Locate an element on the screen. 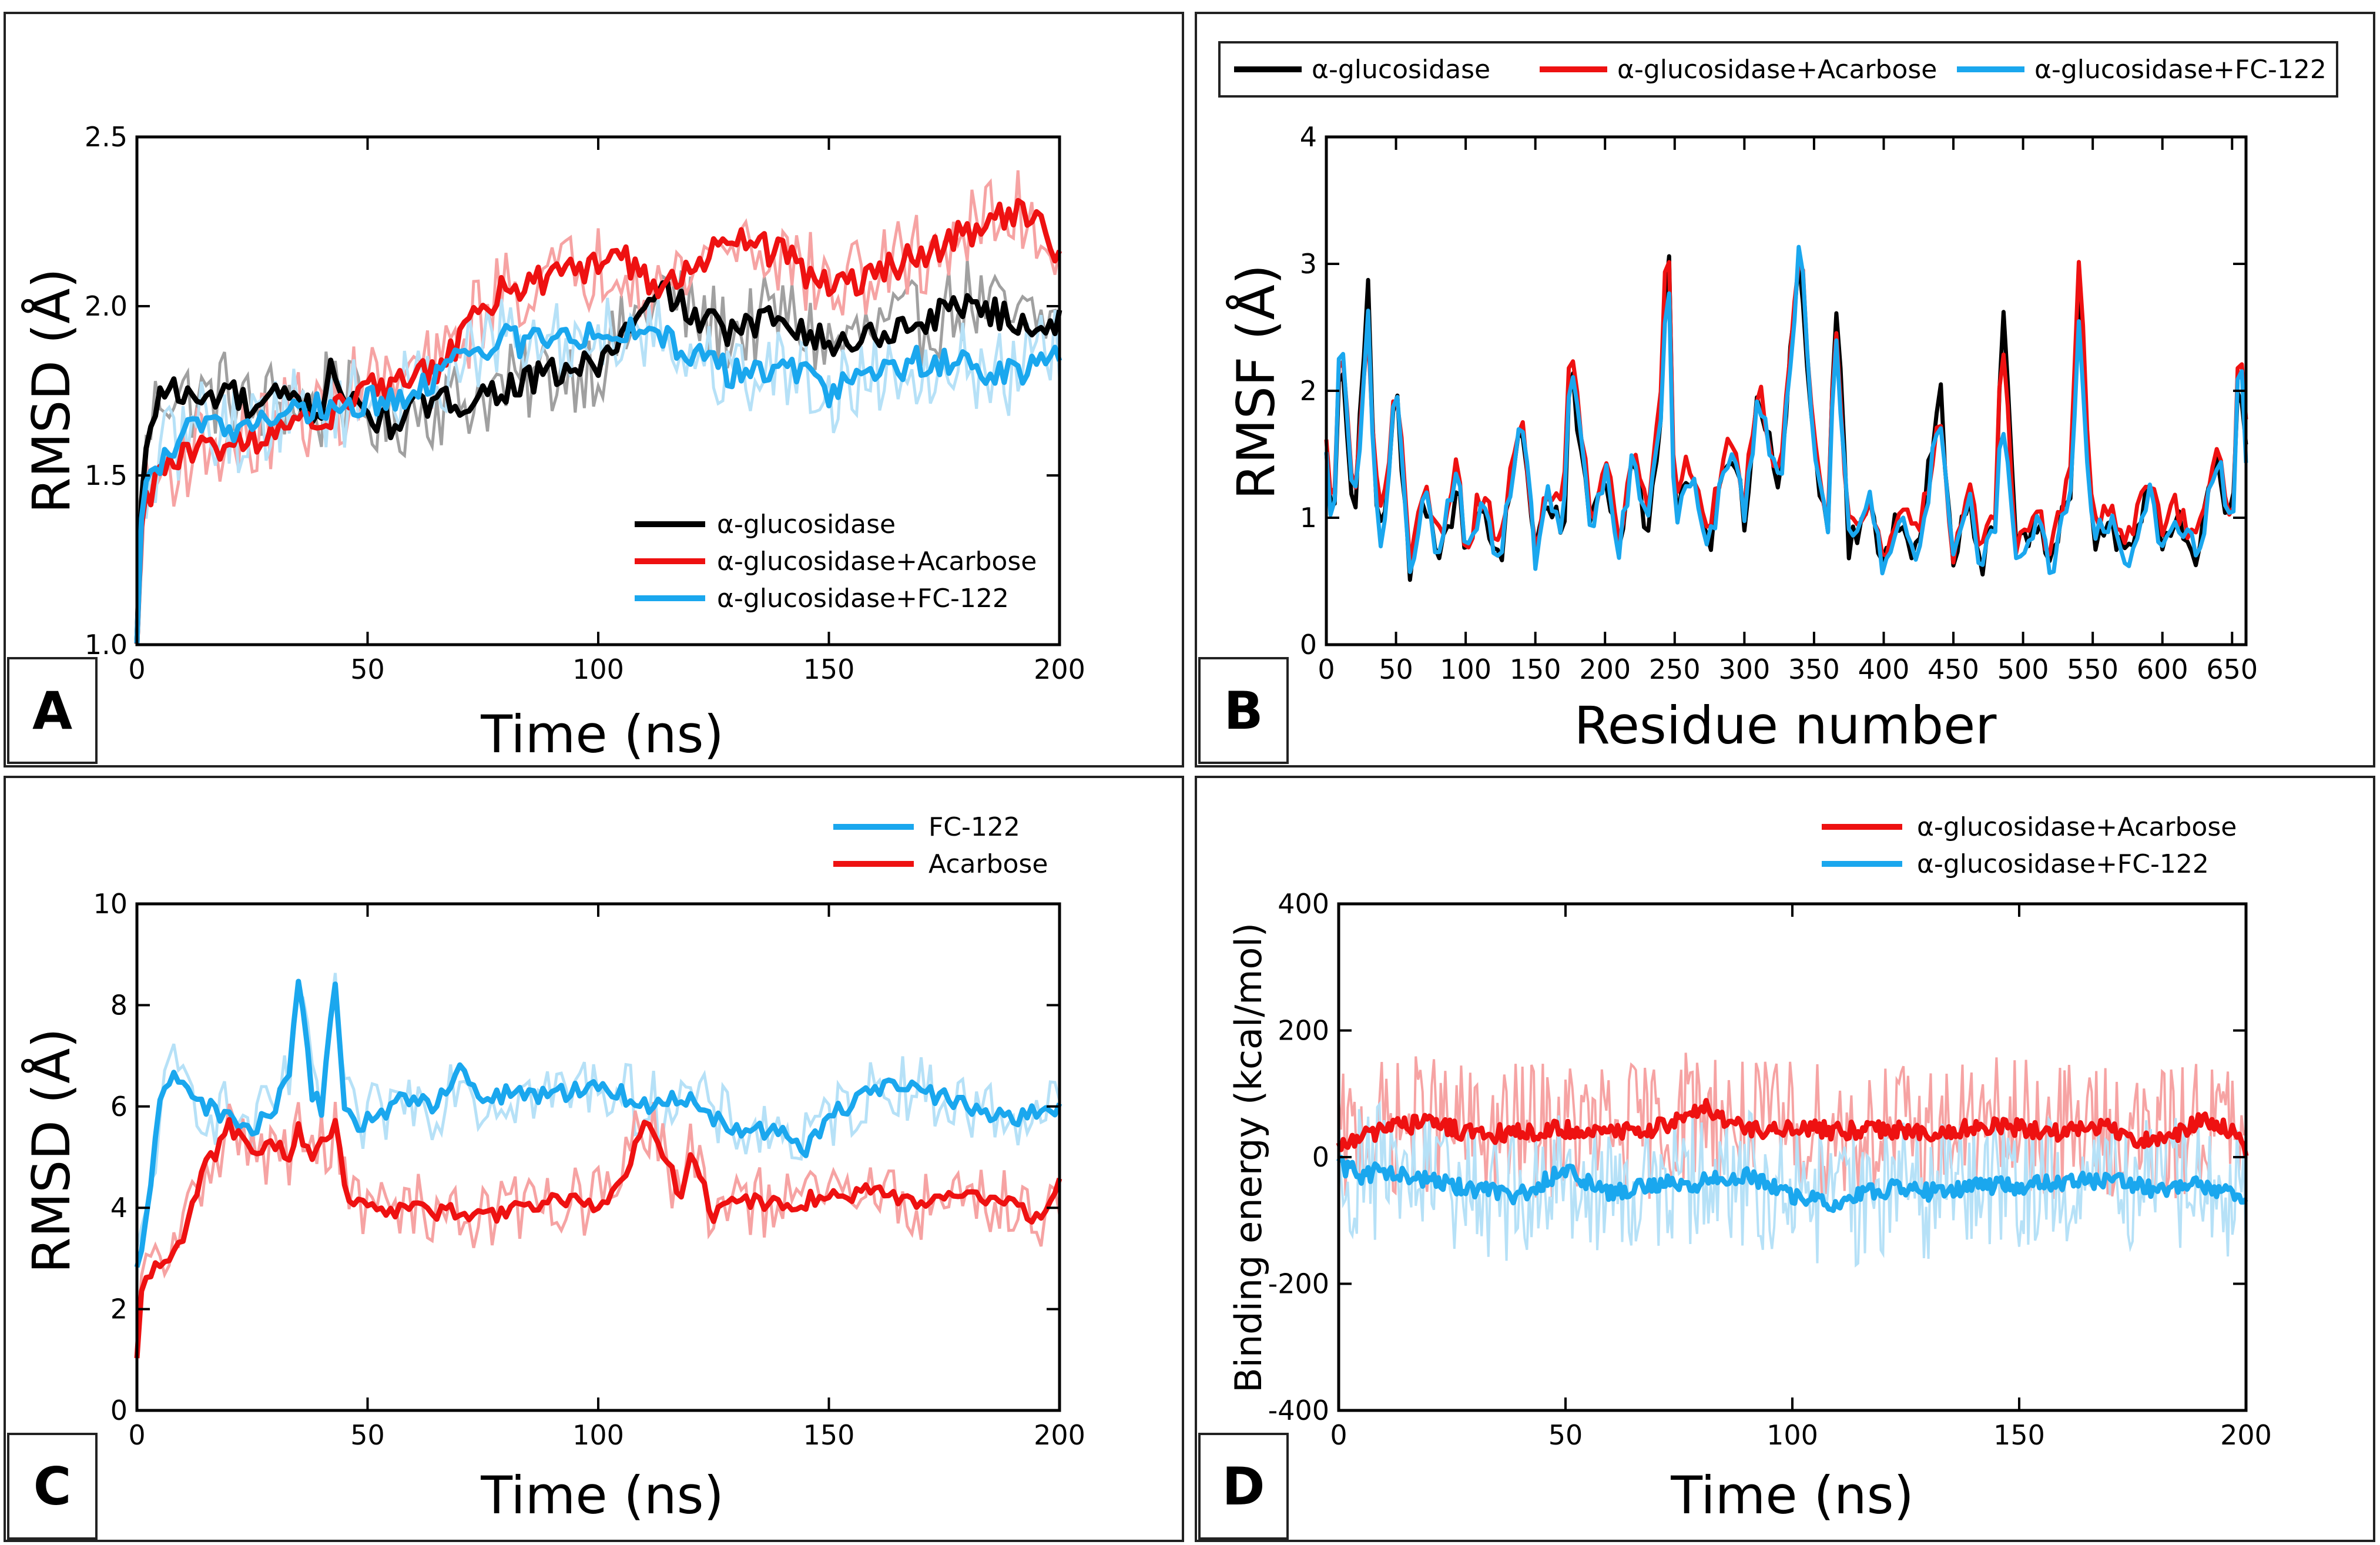 The width and height of the screenshot is (2380, 1545). y-tick-label-d-2: 0 is located at coordinates (1320, 1157).